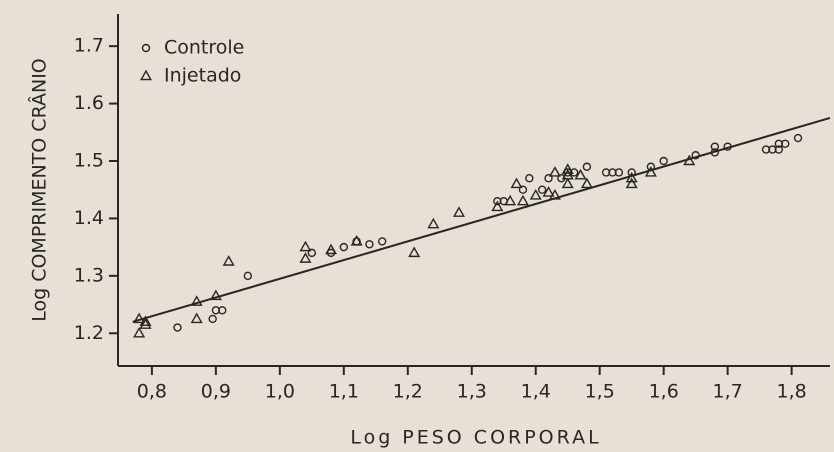 The width and height of the screenshot is (834, 452). I want to click on y-axis-label: Log COMPRIMENTO CRÂNIO, so click(39, 190).